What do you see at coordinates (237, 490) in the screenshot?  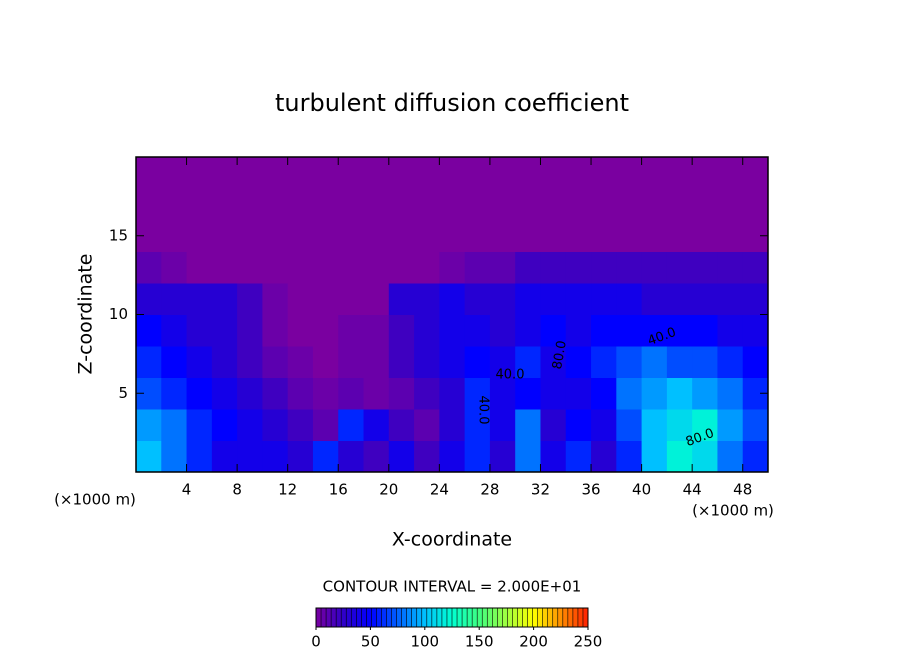 I see `x-tick-label: 8` at bounding box center [237, 490].